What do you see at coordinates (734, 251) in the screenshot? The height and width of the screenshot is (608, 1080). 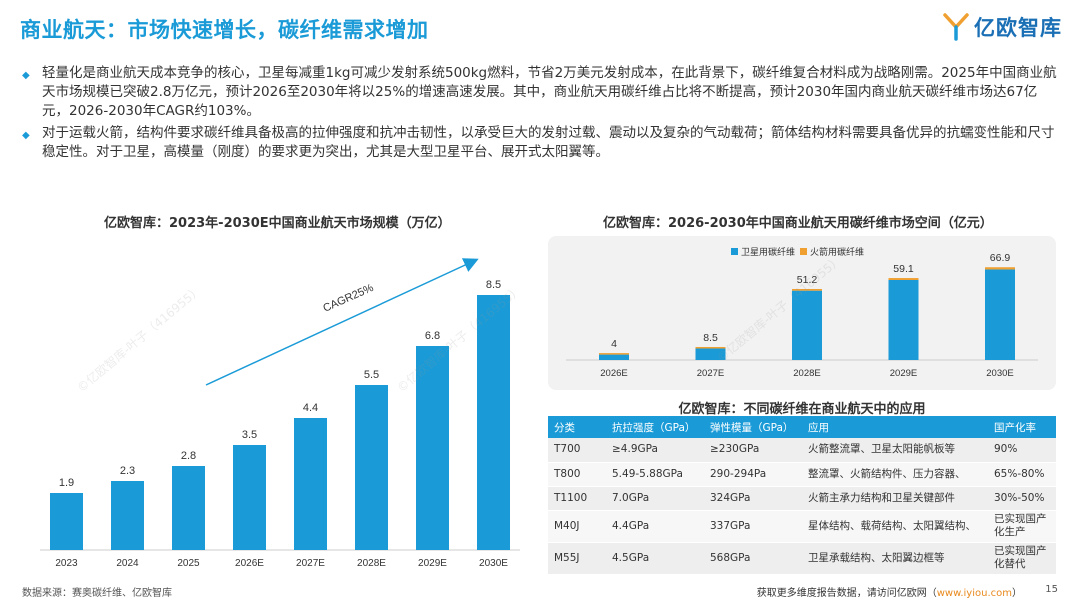 I see `legend-swatch-satellite` at bounding box center [734, 251].